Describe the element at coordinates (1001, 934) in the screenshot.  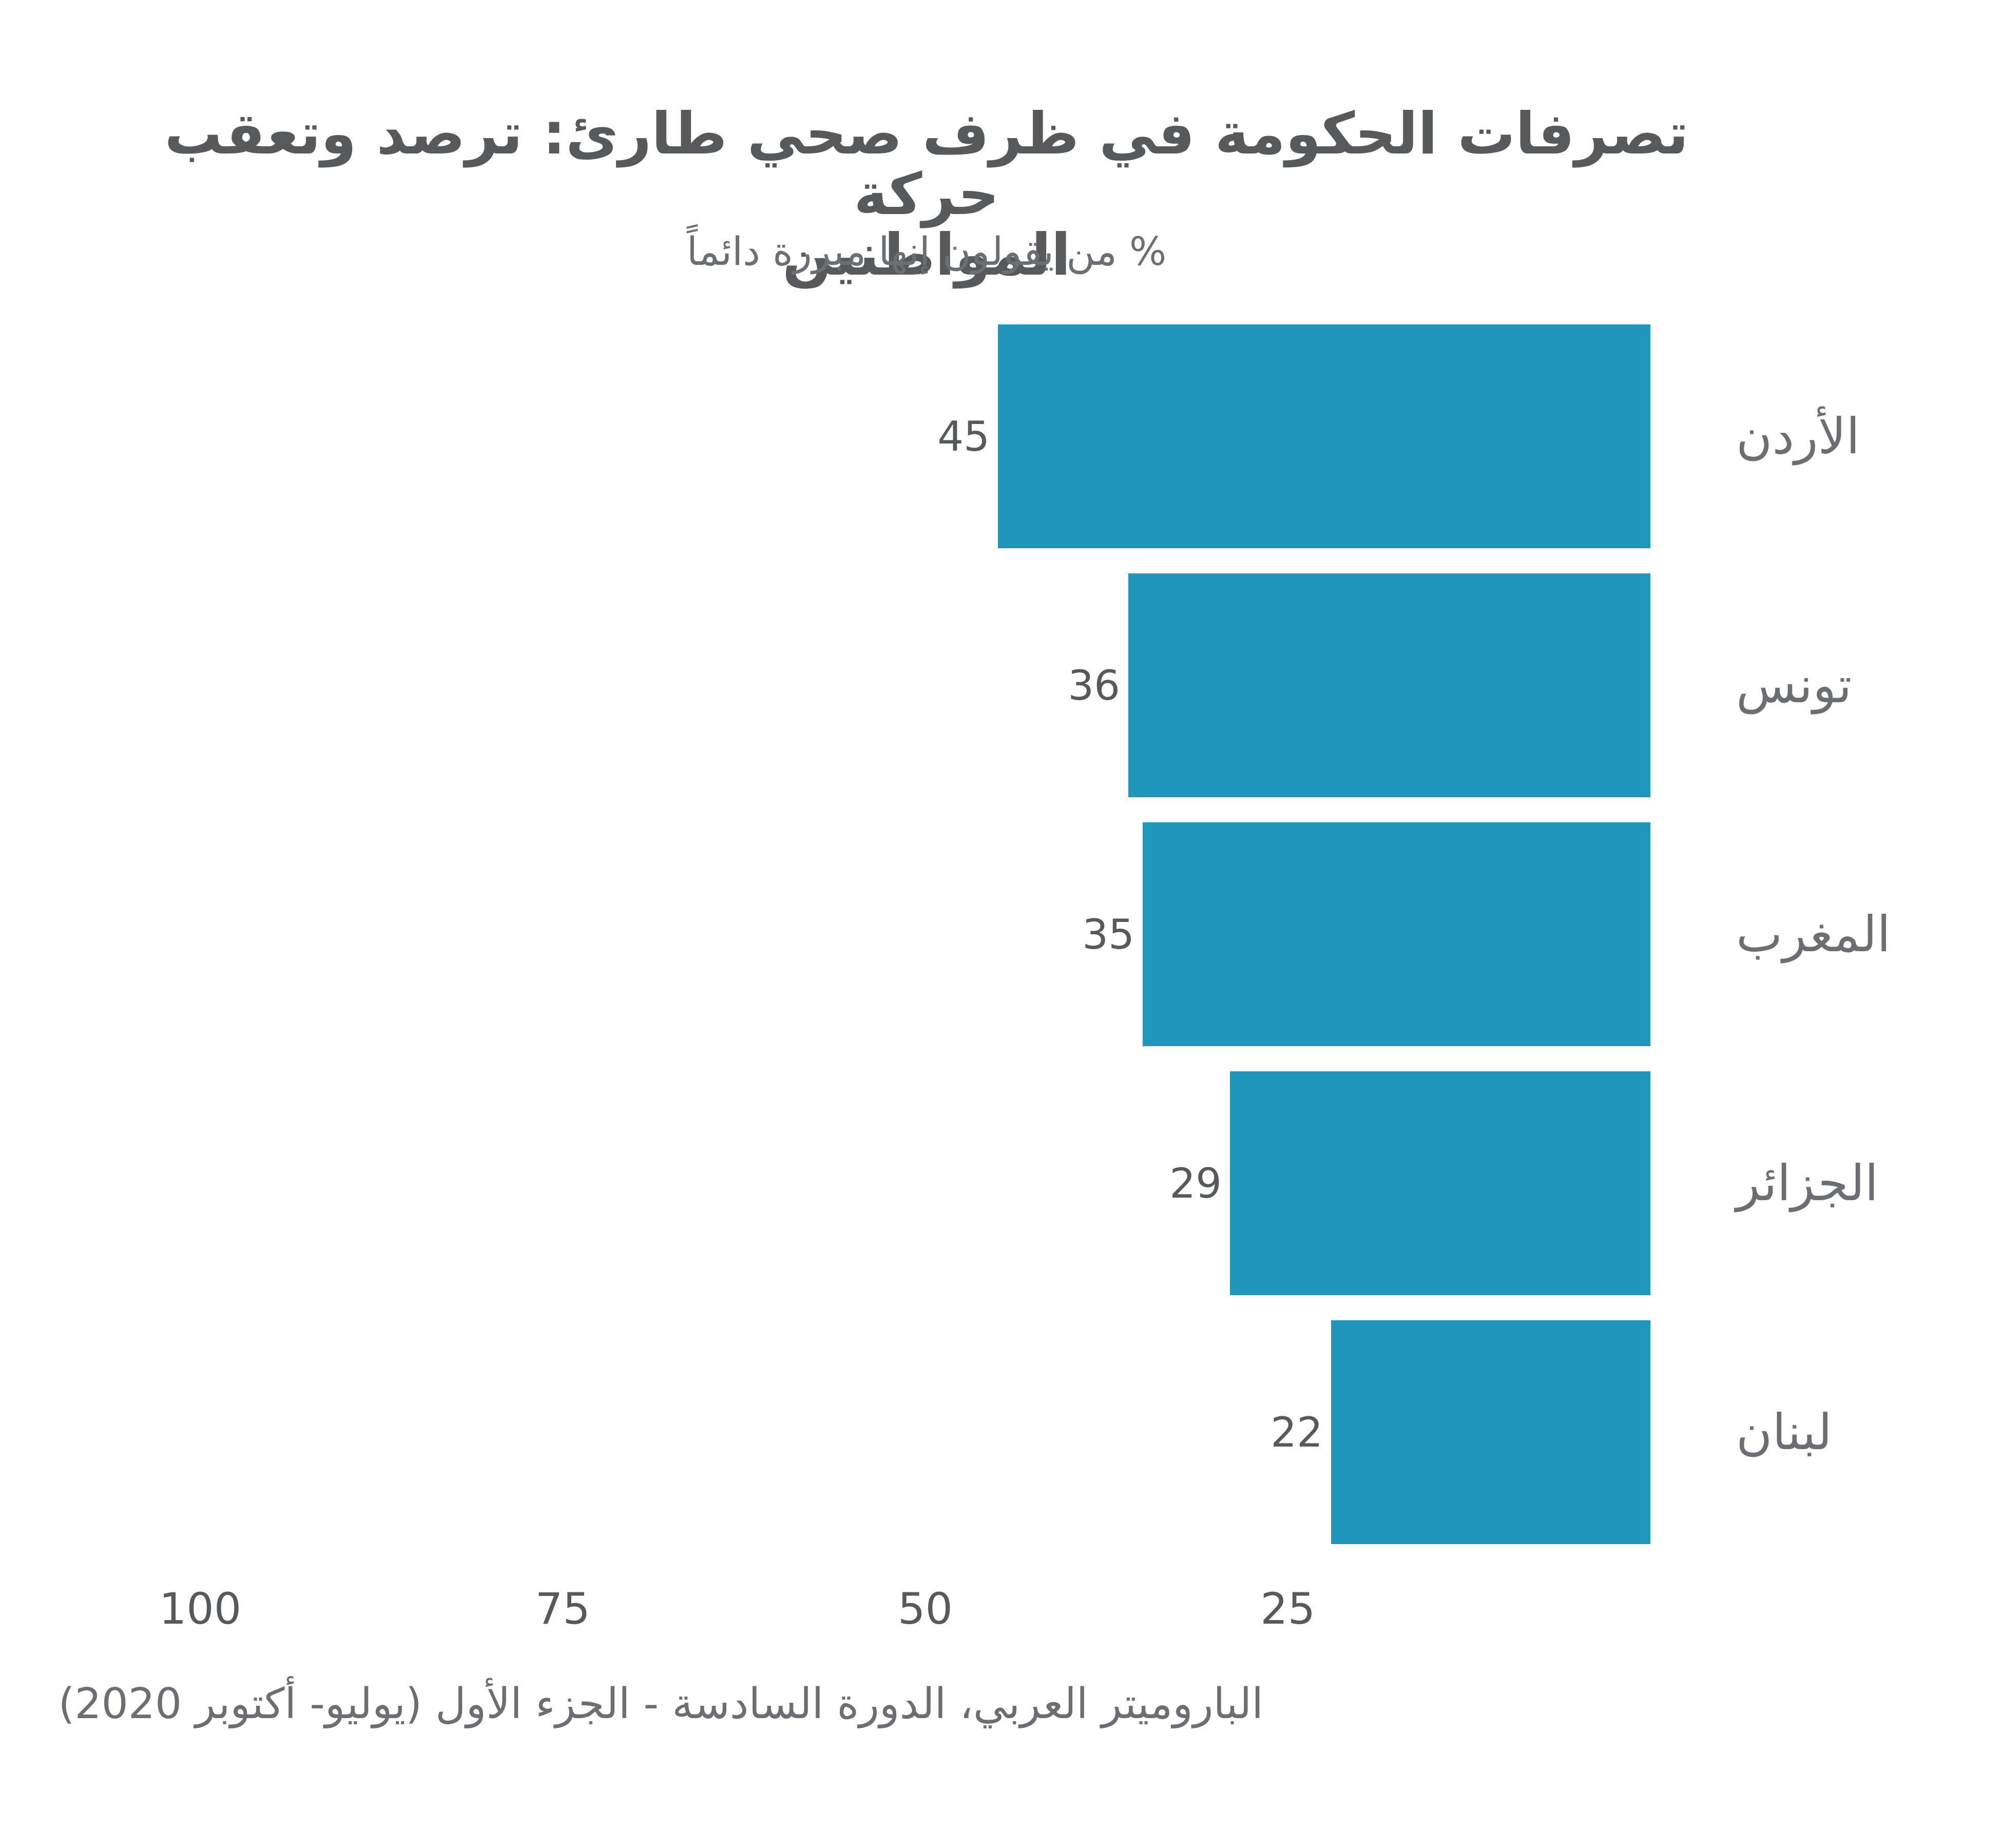
I see `bar-row: 35 المغرب` at that location.